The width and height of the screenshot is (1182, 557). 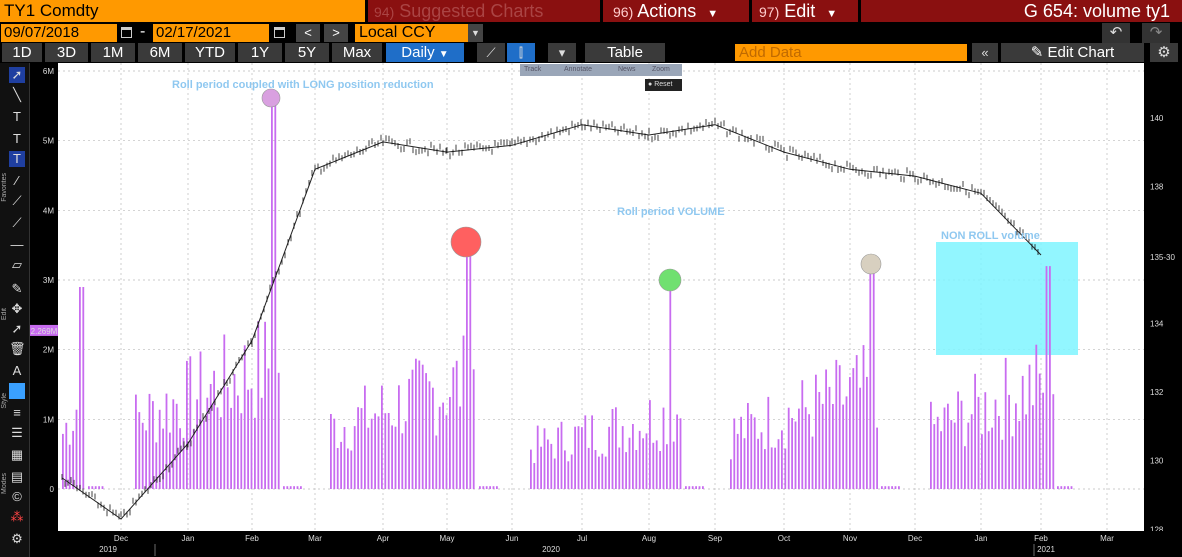 I want to click on prev-period-button: <, so click(x=308, y=33).